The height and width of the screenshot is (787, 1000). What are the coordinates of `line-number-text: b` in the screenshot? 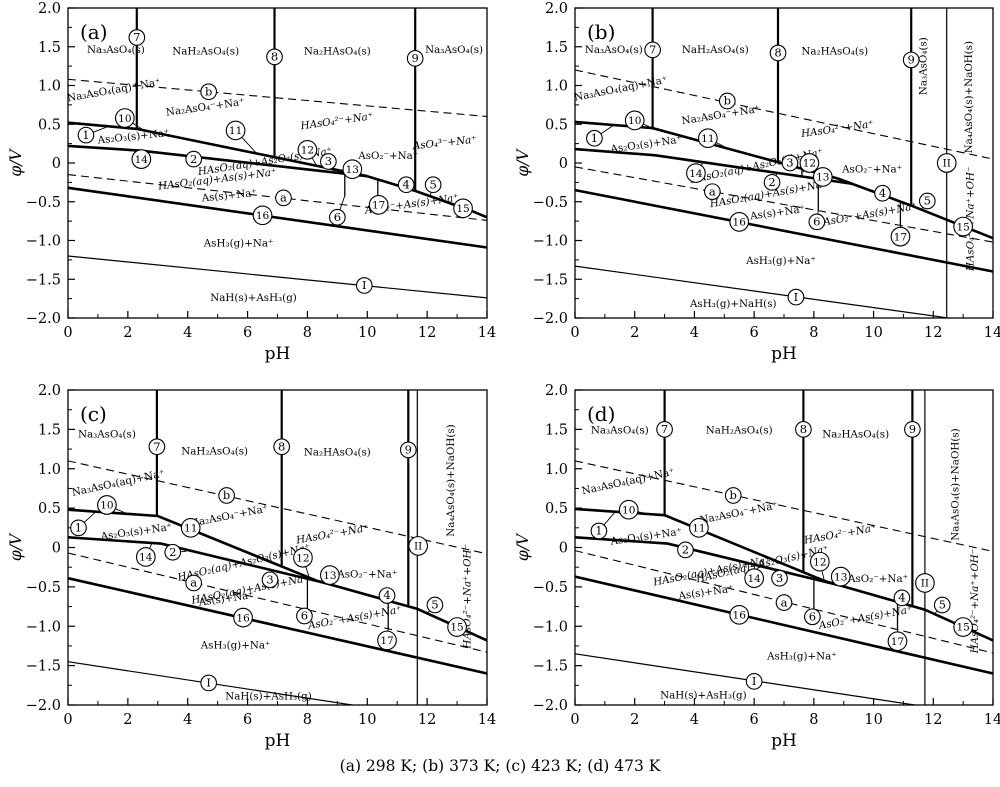 It's located at (226, 495).